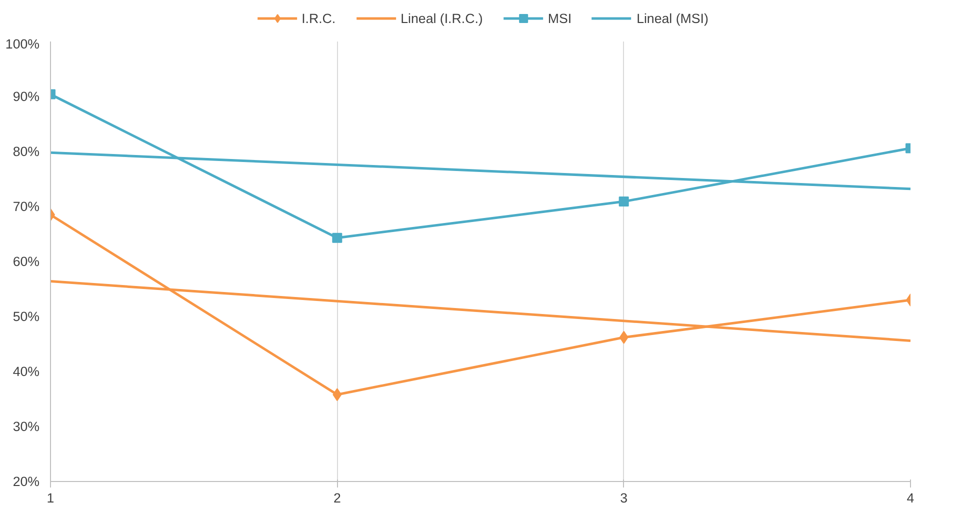 The image size is (959, 525). What do you see at coordinates (672, 18) in the screenshot?
I see `legend-label: Lineal (MSI)` at bounding box center [672, 18].